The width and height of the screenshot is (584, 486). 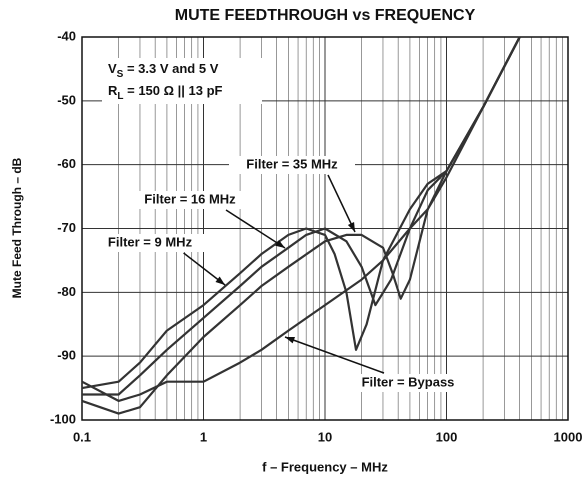 What do you see at coordinates (325, 436) in the screenshot?
I see `x-tick-label: 10` at bounding box center [325, 436].